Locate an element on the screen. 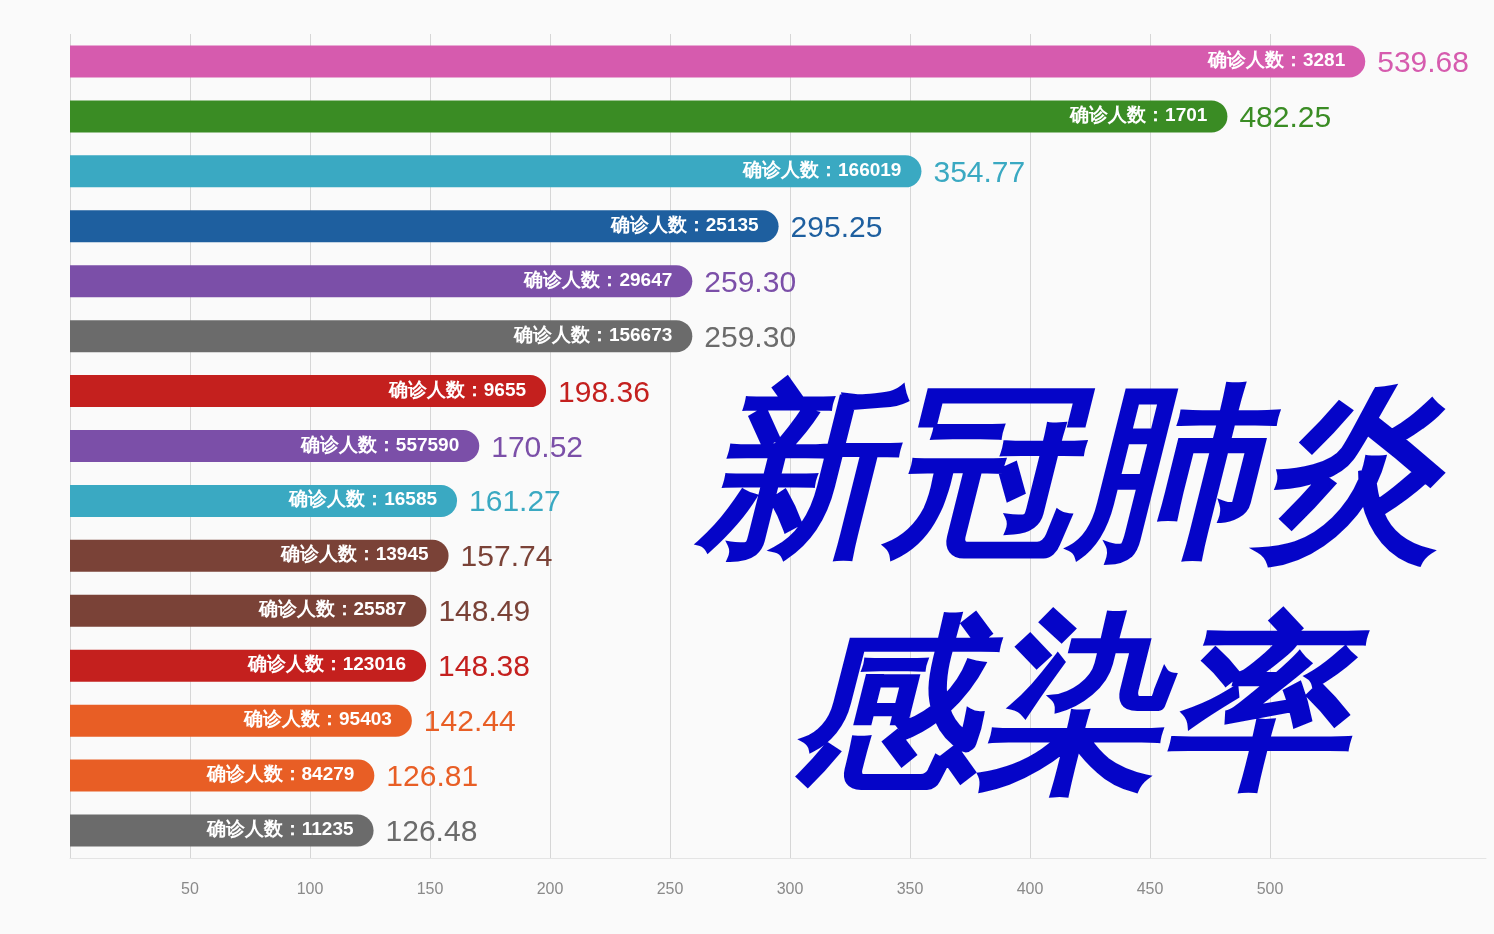 This screenshot has height=934, width=1494. annotation: 确诊人数：84279 is located at coordinates (280, 774).